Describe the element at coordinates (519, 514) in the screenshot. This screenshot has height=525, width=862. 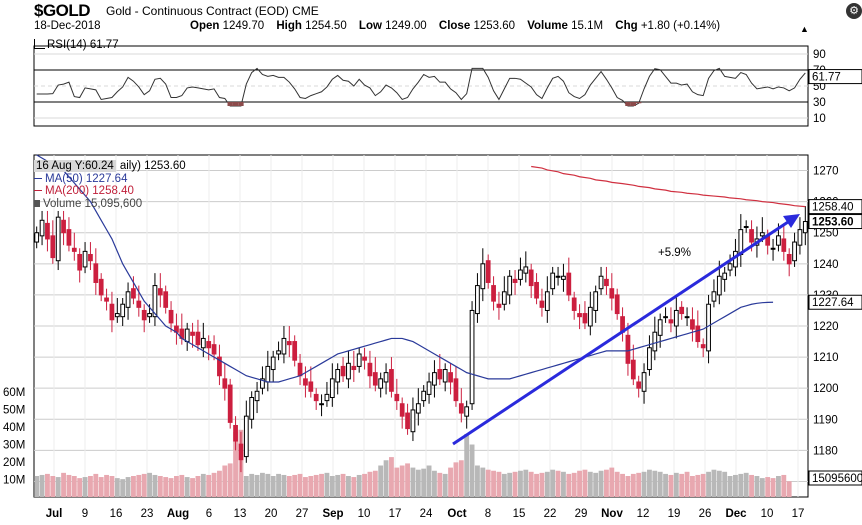
I see `date-tick-label: 15` at that location.